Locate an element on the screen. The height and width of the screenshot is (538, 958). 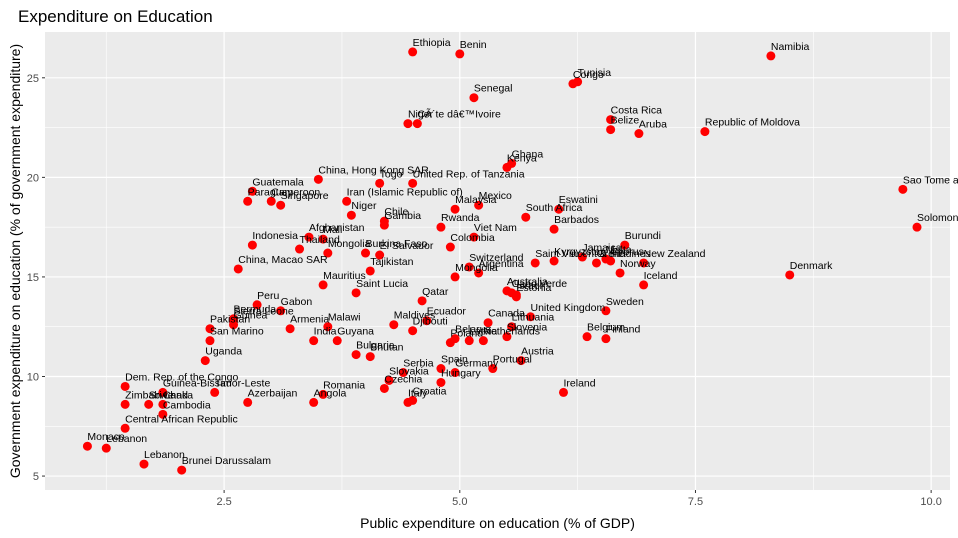
point-label: Qatar is located at coordinates (435, 292).